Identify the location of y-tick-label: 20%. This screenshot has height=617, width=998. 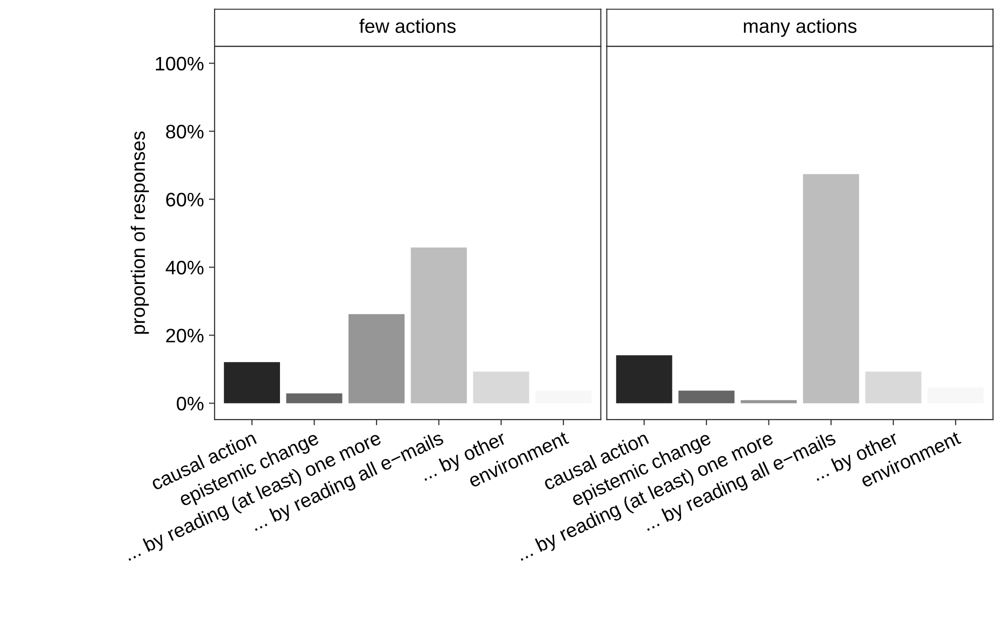
(185, 335).